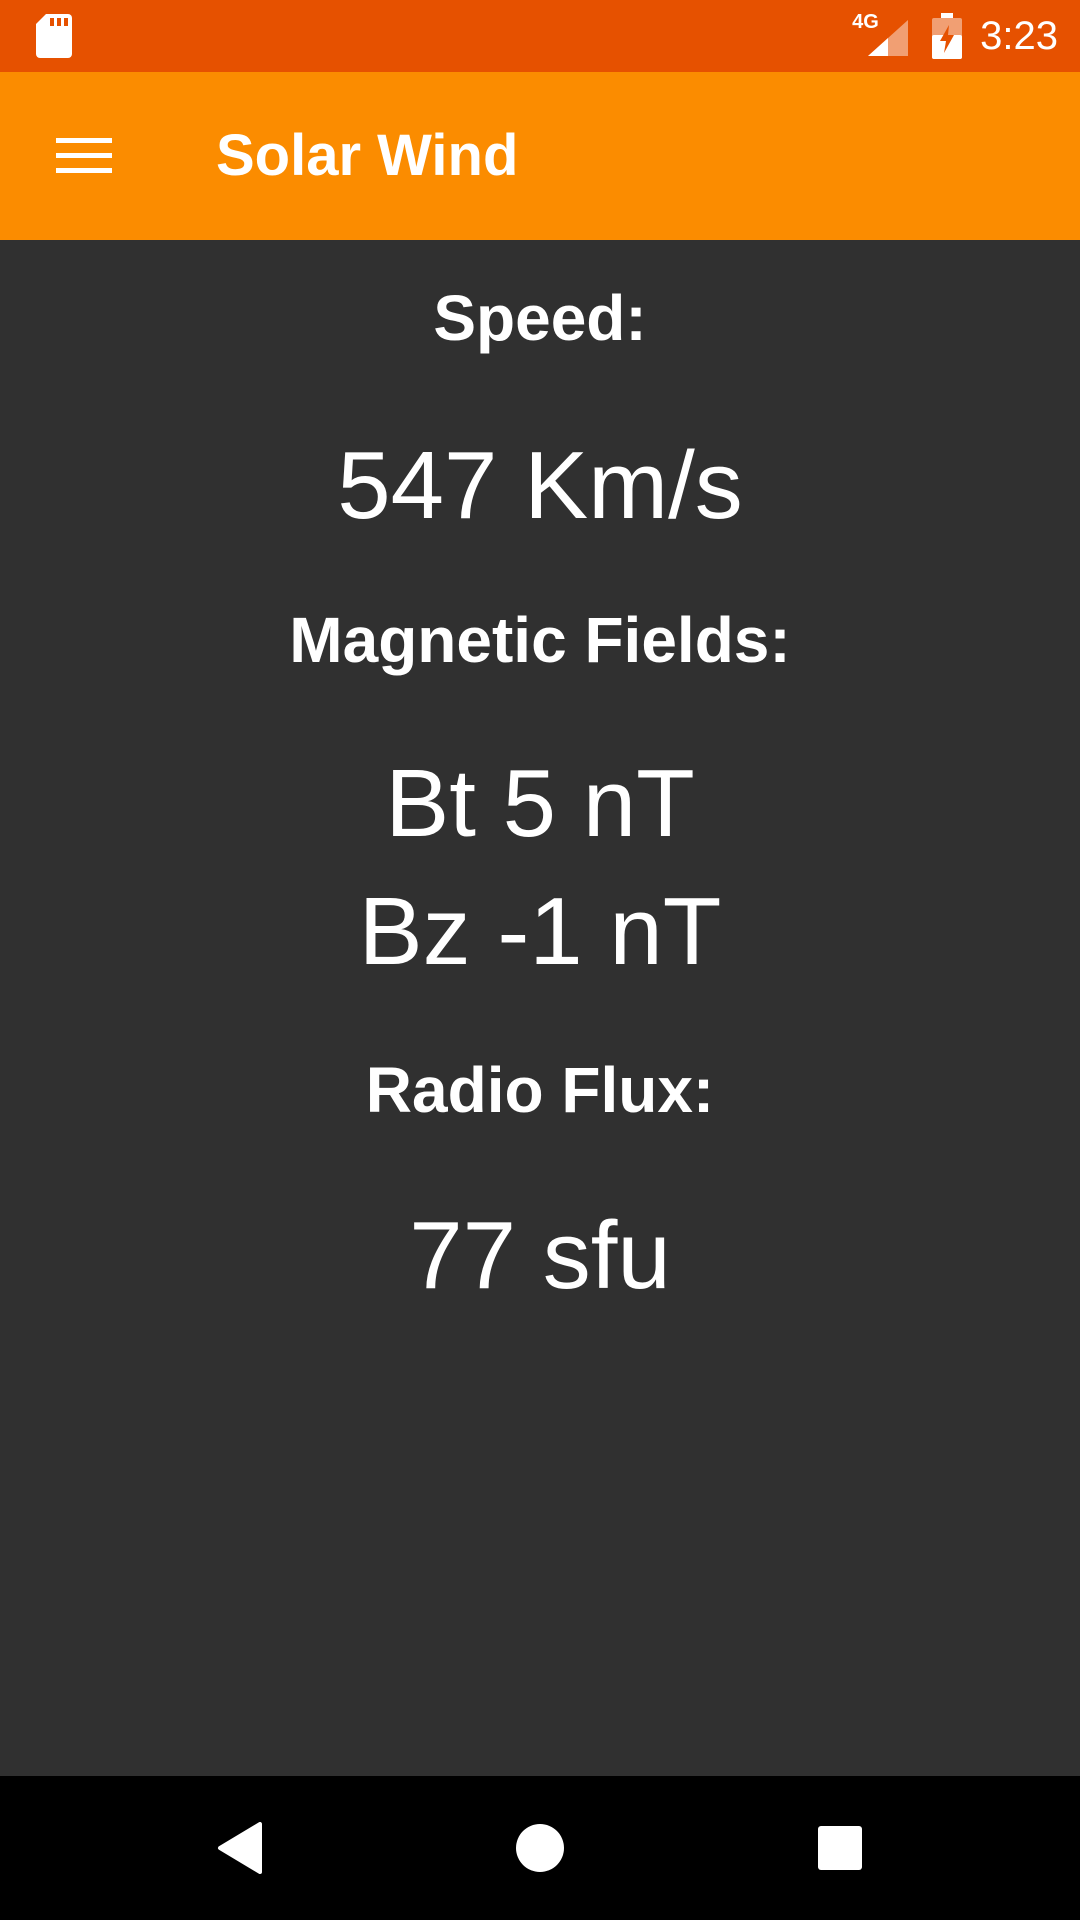 The width and height of the screenshot is (1080, 1920). I want to click on radio-flux-label: Radio Flux:, so click(540, 1090).